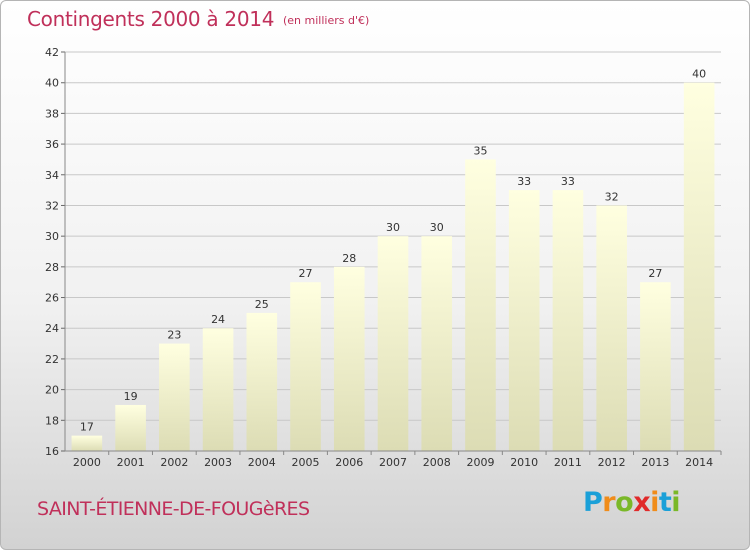 Image resolution: width=750 pixels, height=550 pixels. Describe the element at coordinates (52, 83) in the screenshot. I see `y-tick-label: 40` at that location.